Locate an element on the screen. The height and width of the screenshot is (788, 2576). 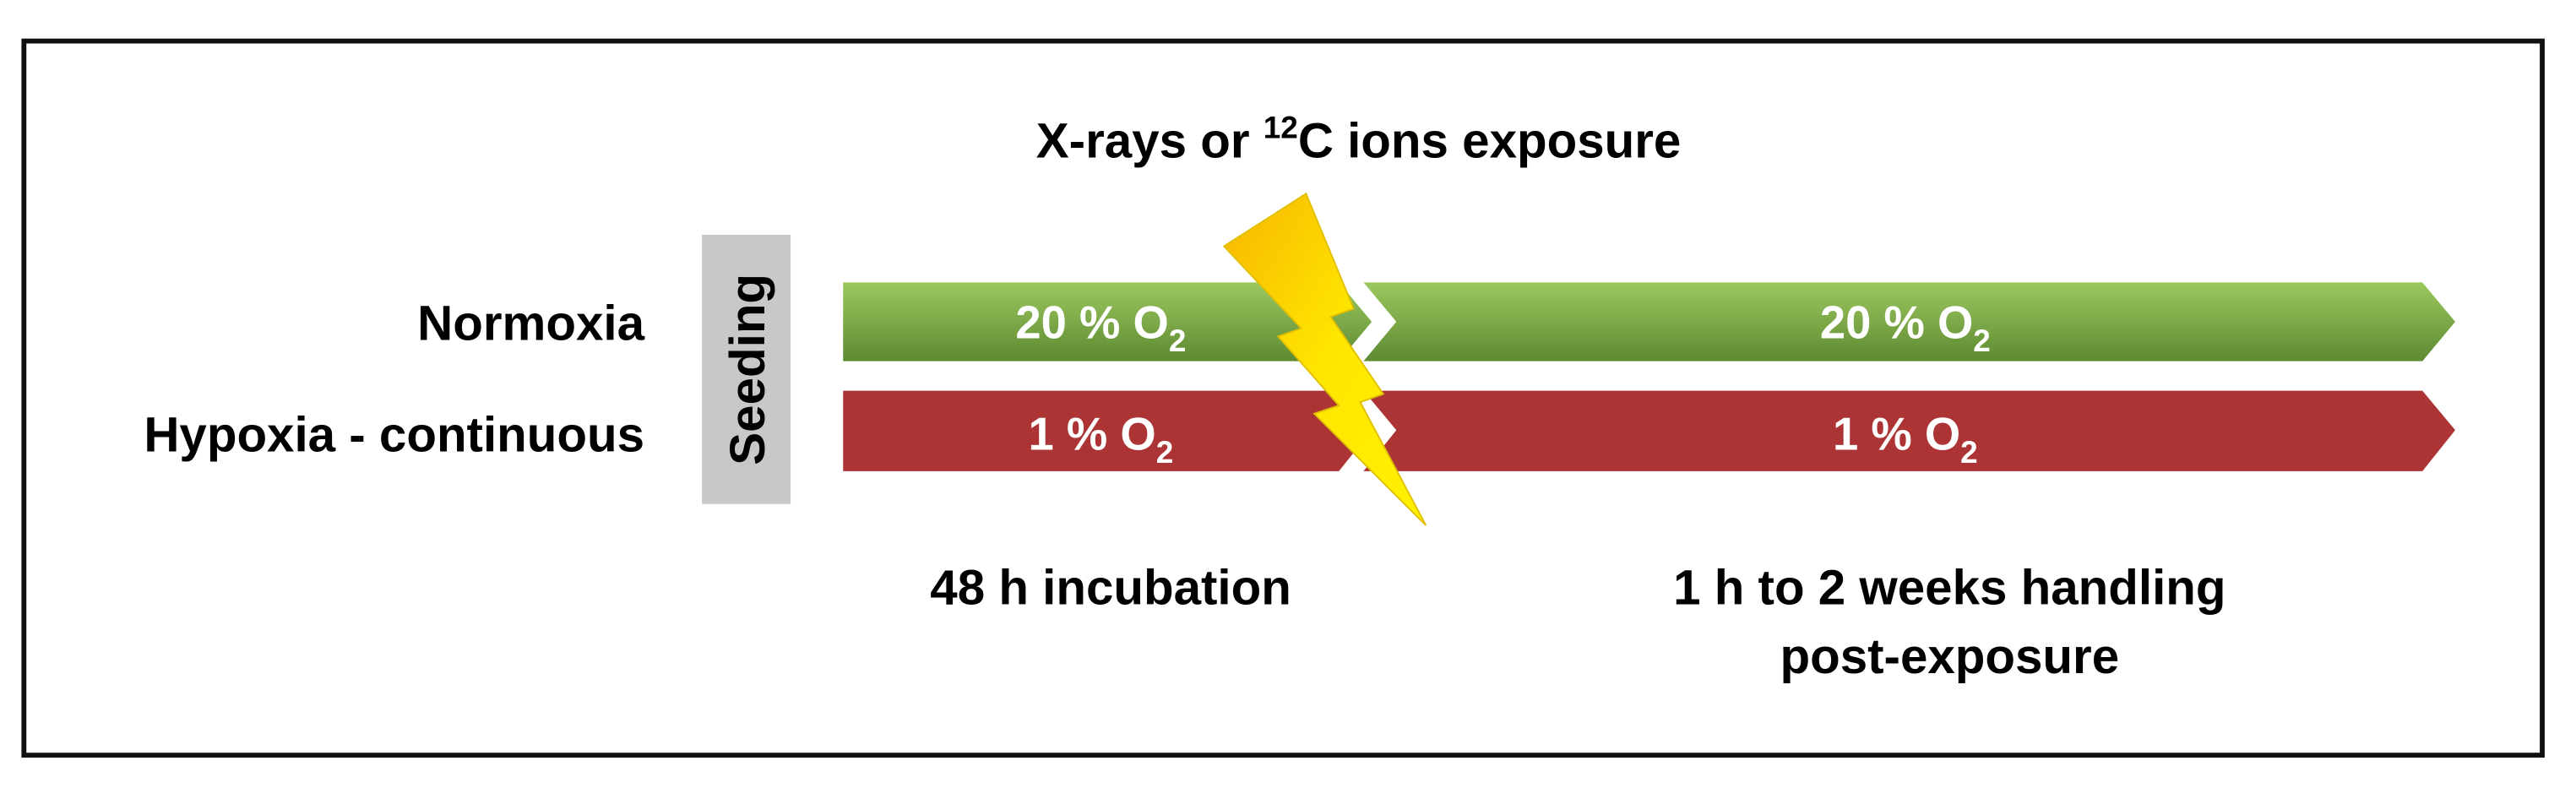
title-sup: 12 is located at coordinates (1281, 127).